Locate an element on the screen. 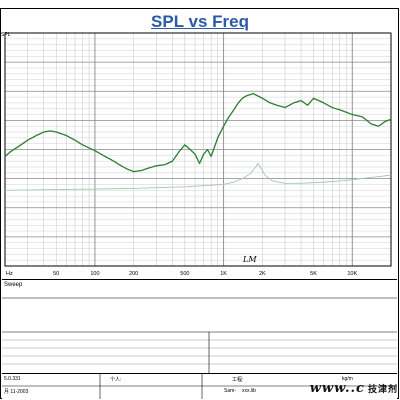  engineer-label: 工程: is located at coordinates (238, 380).